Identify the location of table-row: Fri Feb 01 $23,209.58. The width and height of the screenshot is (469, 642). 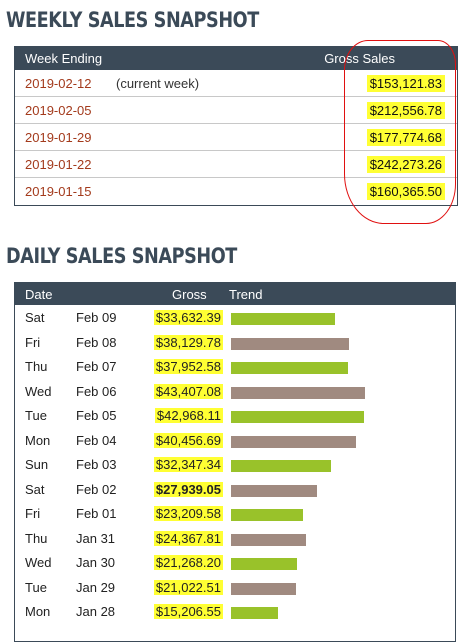
(235, 513).